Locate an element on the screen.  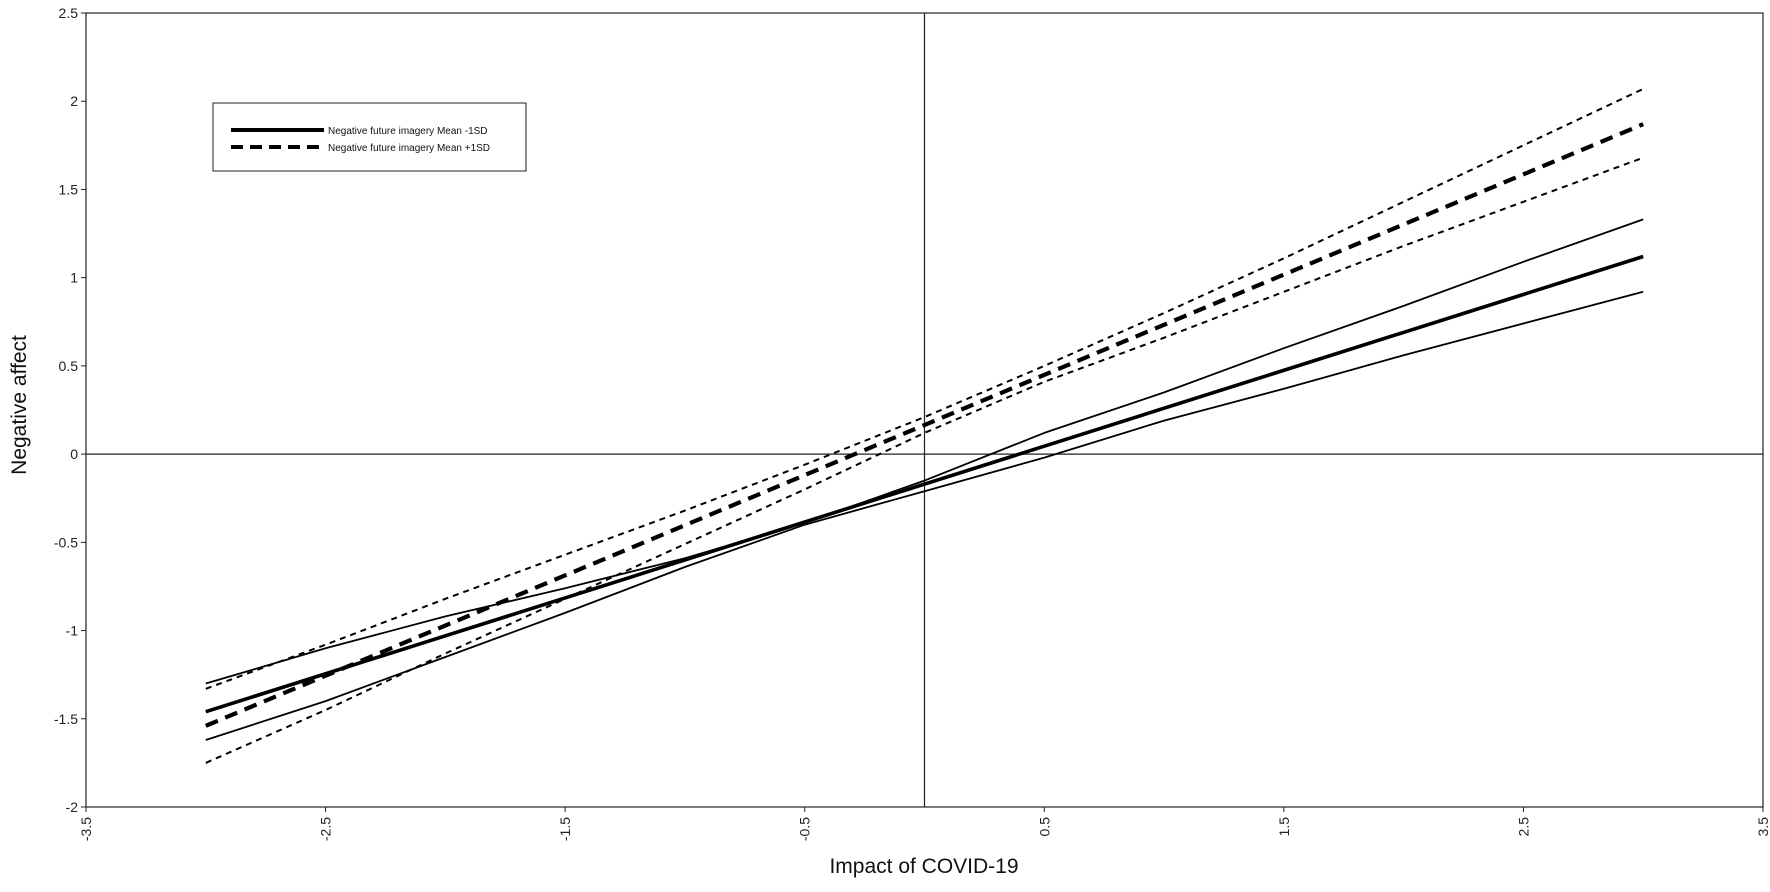
x-tick-label: 1.5 is located at coordinates (1284, 827).